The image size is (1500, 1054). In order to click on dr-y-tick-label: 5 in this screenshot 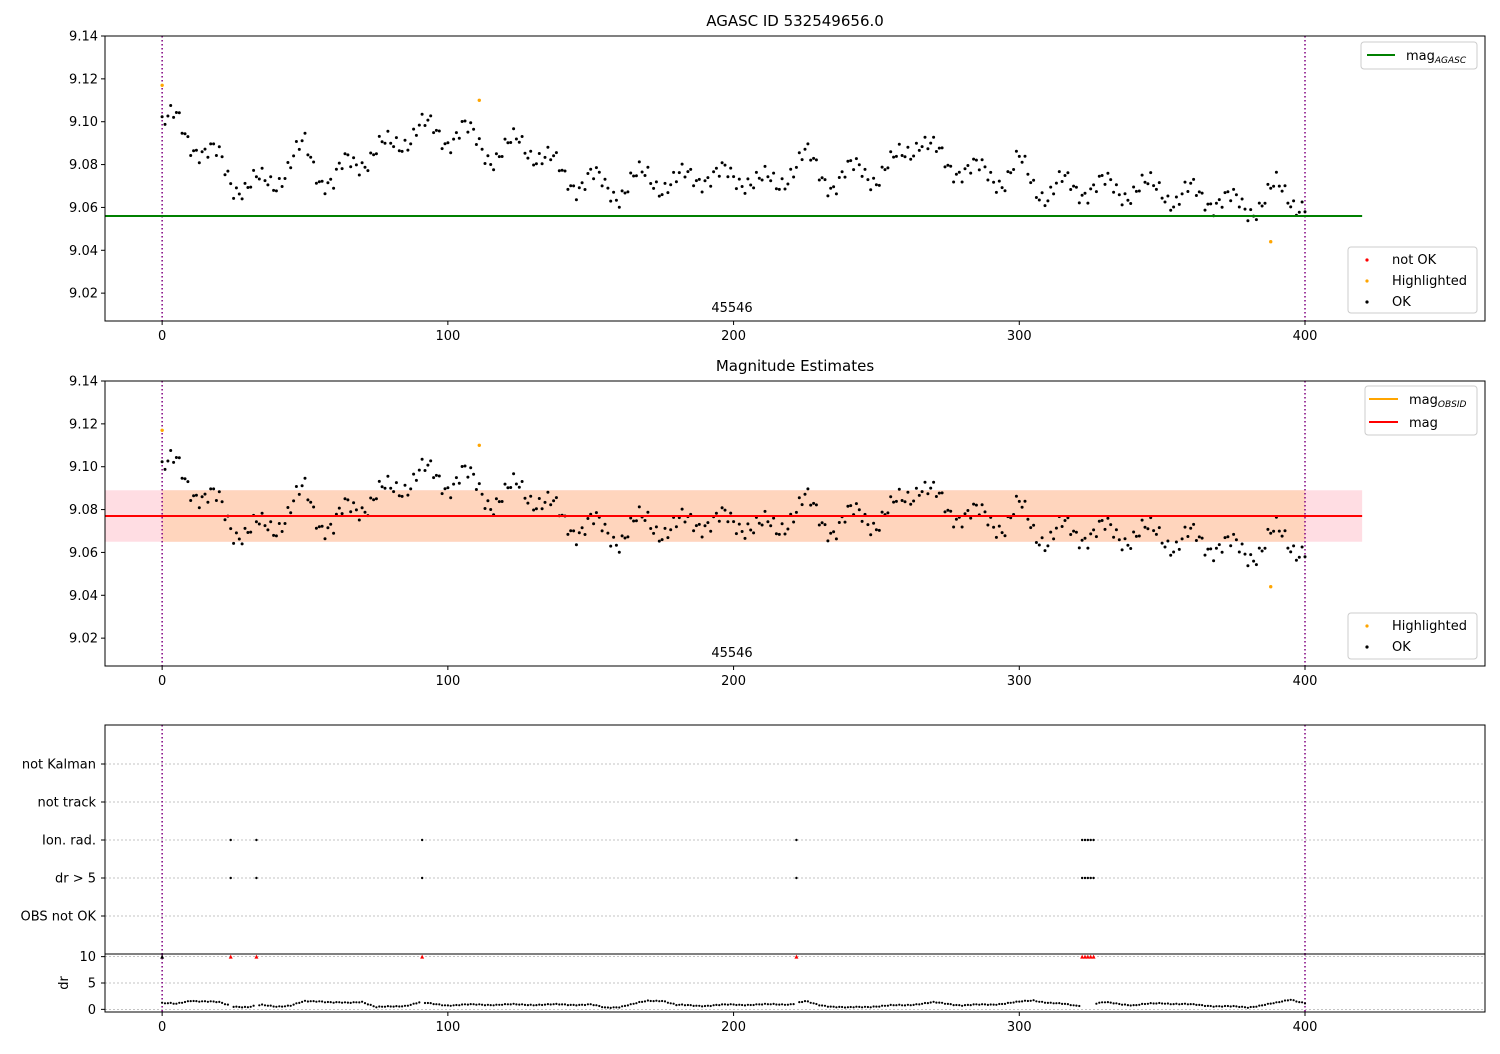, I will do `click(92, 984)`.